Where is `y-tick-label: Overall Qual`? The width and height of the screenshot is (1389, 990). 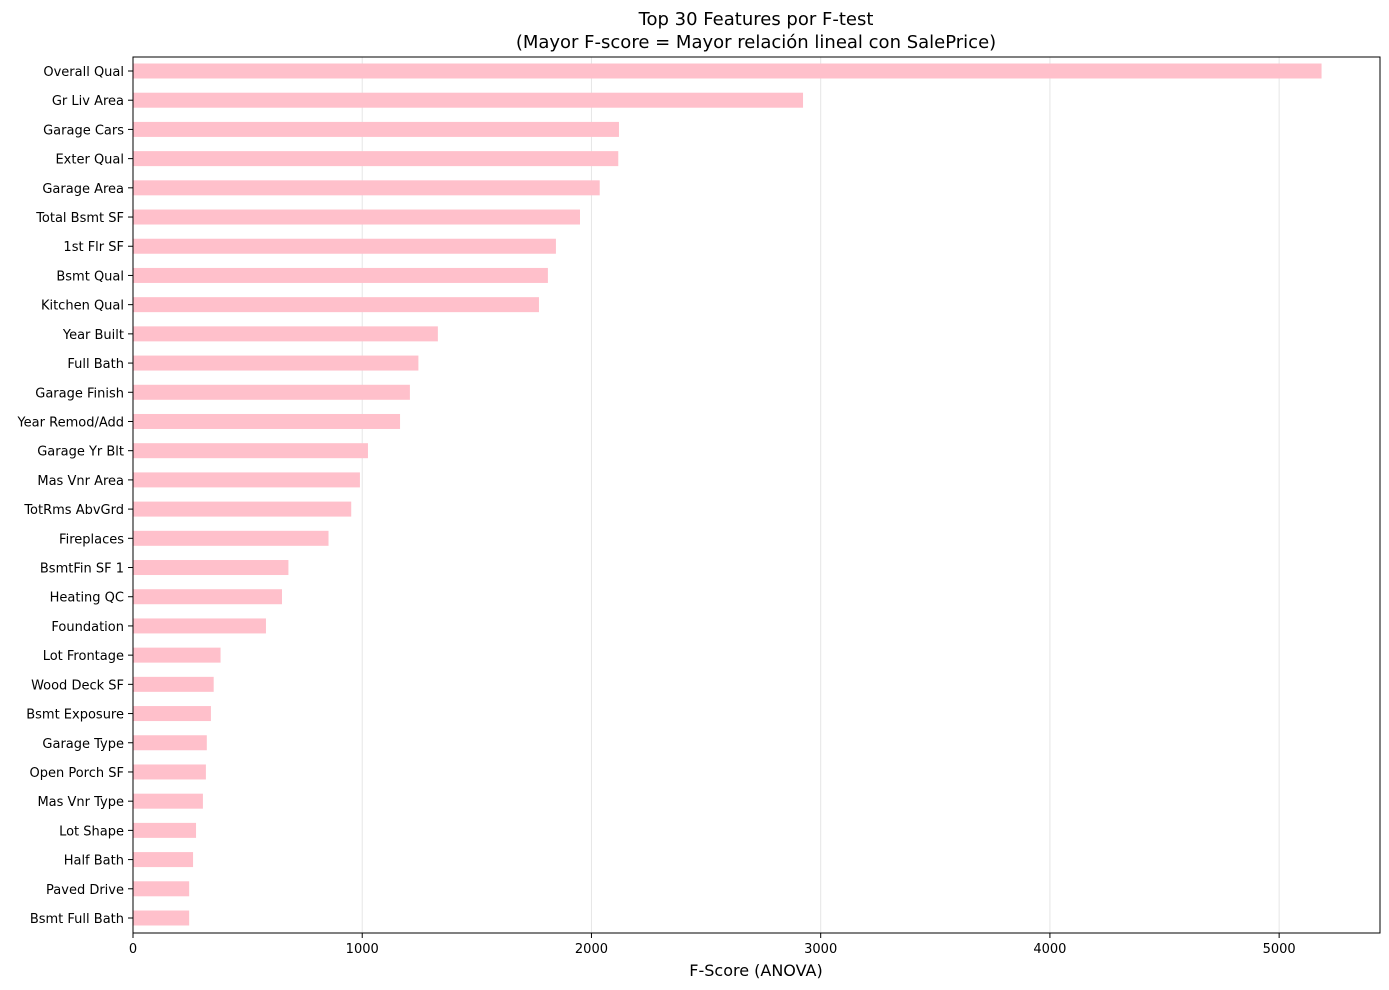 y-tick-label: Overall Qual is located at coordinates (83, 72).